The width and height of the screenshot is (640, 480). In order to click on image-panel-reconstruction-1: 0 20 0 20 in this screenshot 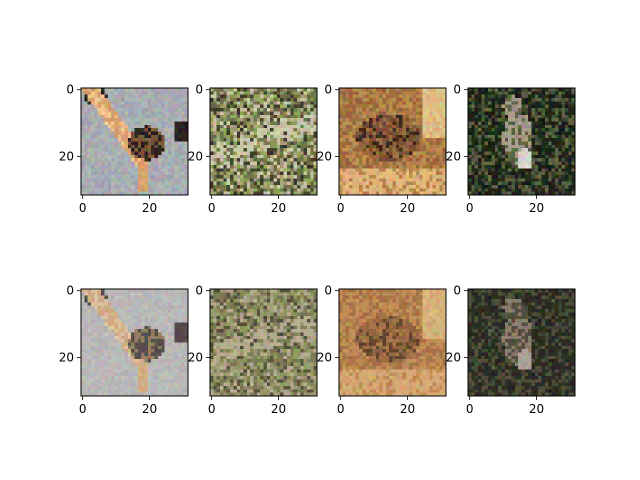, I will do `click(124, 350)`.